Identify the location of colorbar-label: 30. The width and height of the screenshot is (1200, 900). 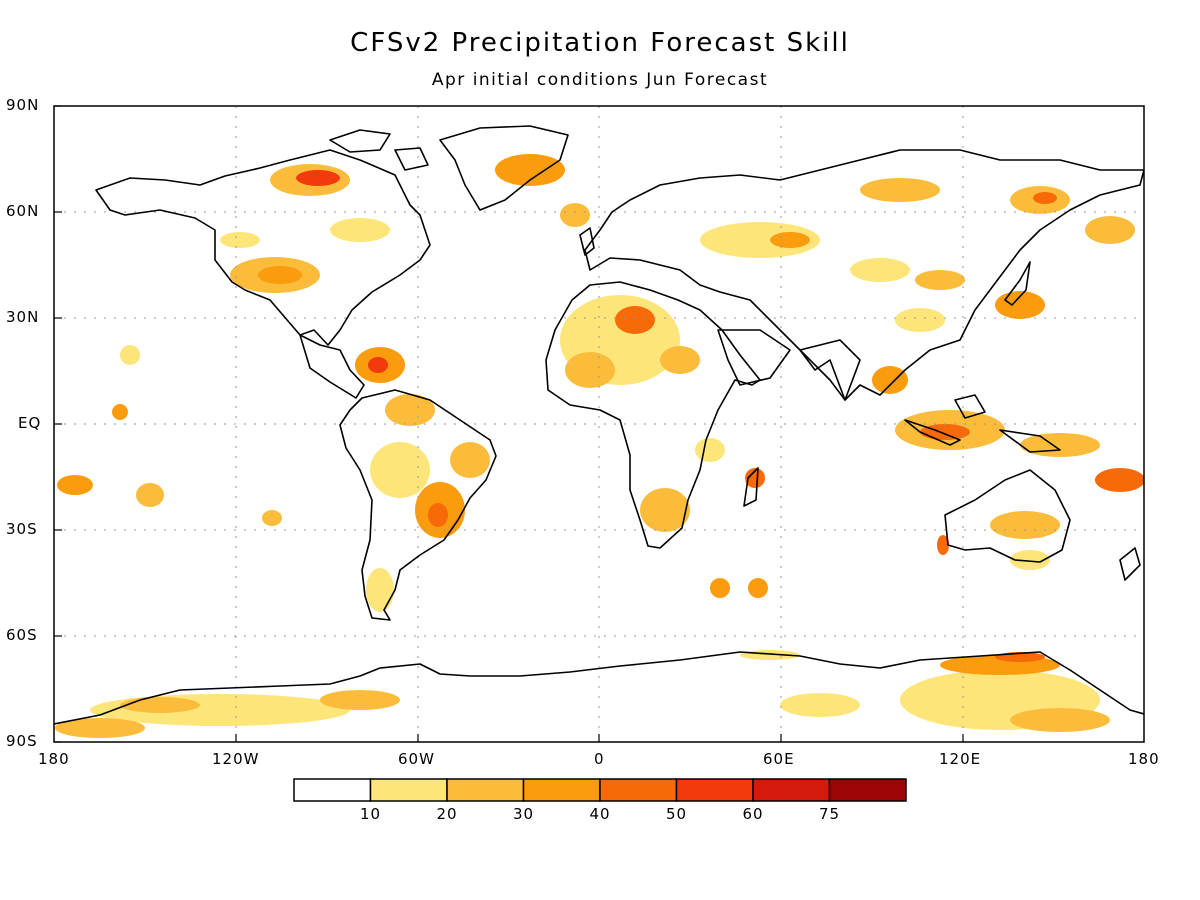
(523, 814).